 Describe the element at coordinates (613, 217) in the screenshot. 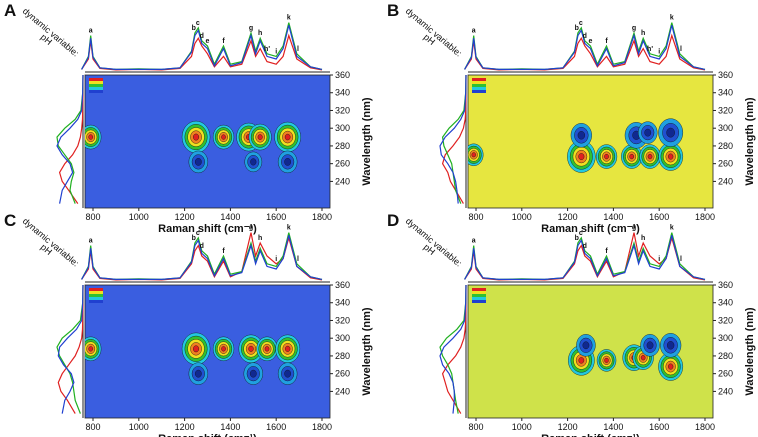

I see `x-tick-label: 1400` at that location.